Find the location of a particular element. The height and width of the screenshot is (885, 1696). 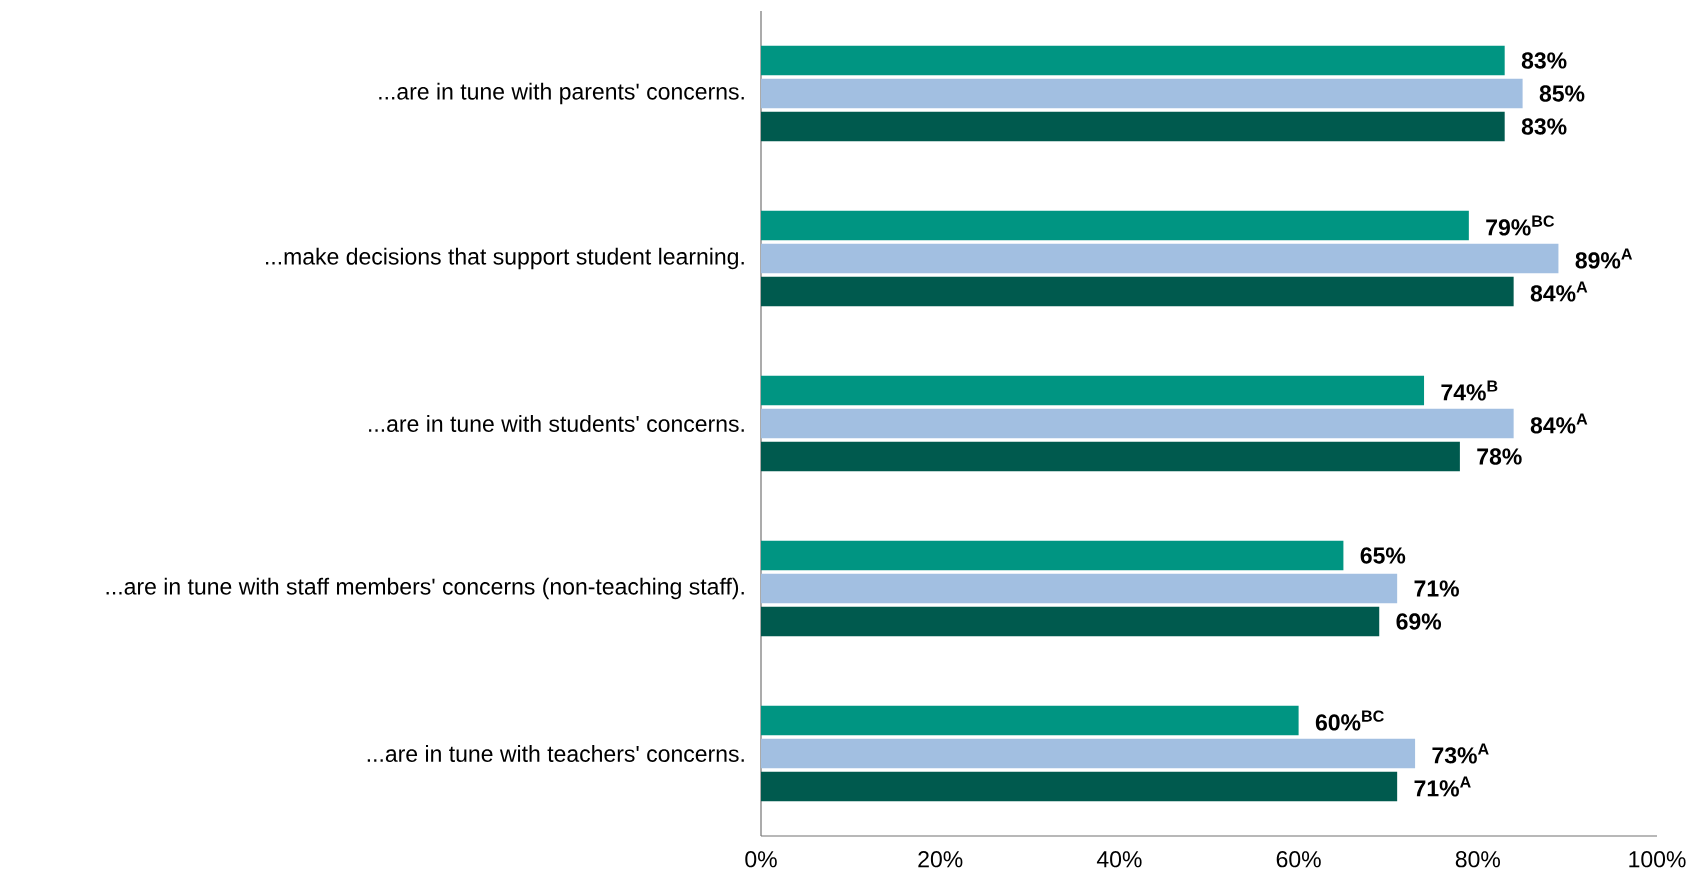

data-label: 71% is located at coordinates (1436, 588).